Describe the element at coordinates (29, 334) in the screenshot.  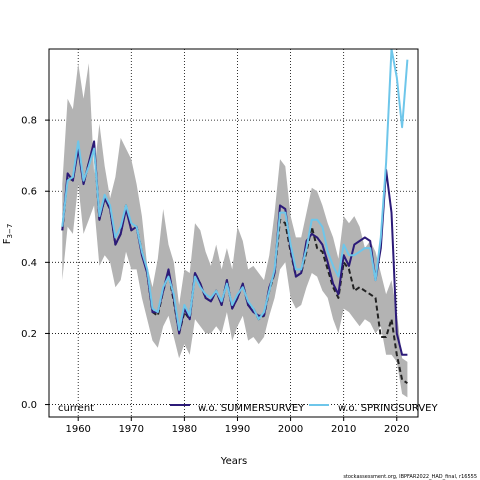
I see `y-tick-label: 0.2` at that location.